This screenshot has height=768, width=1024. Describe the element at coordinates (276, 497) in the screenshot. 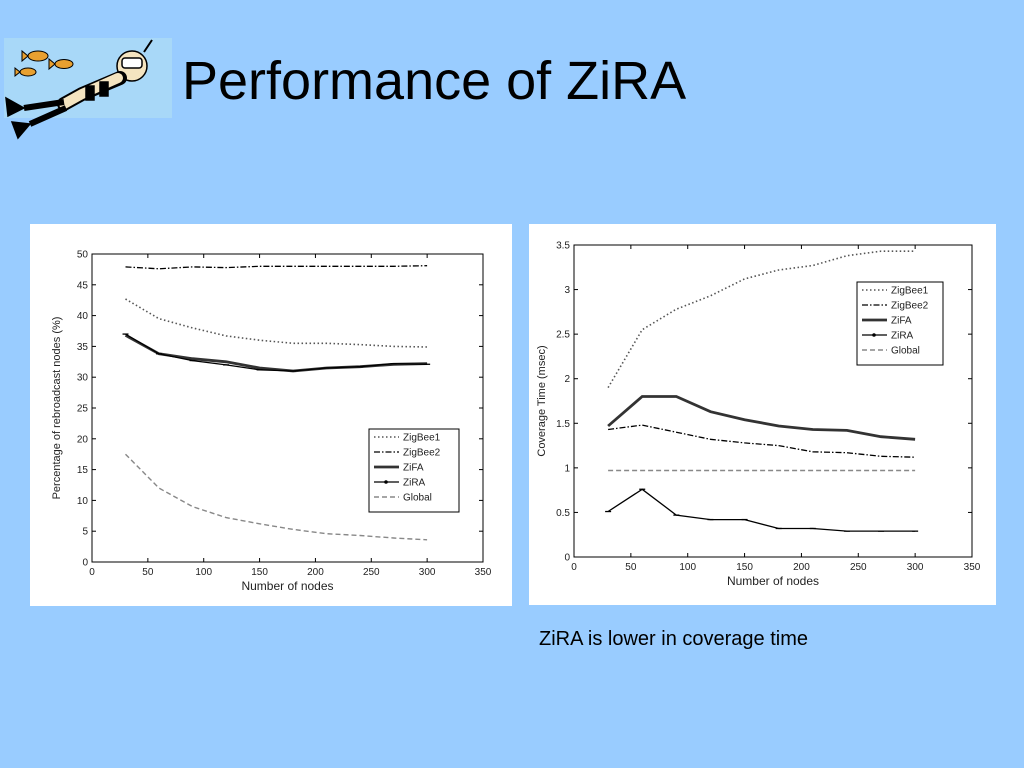

I see `series-line-global` at that location.